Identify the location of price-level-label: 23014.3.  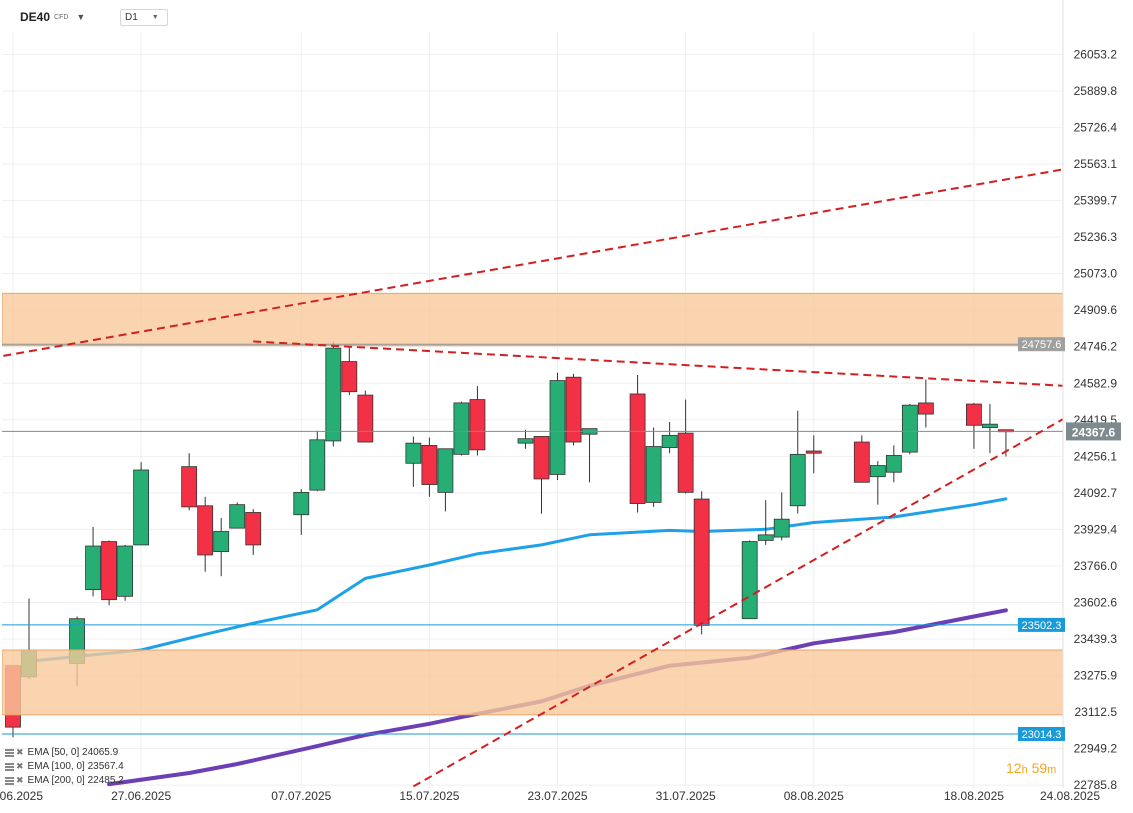
(1042, 735).